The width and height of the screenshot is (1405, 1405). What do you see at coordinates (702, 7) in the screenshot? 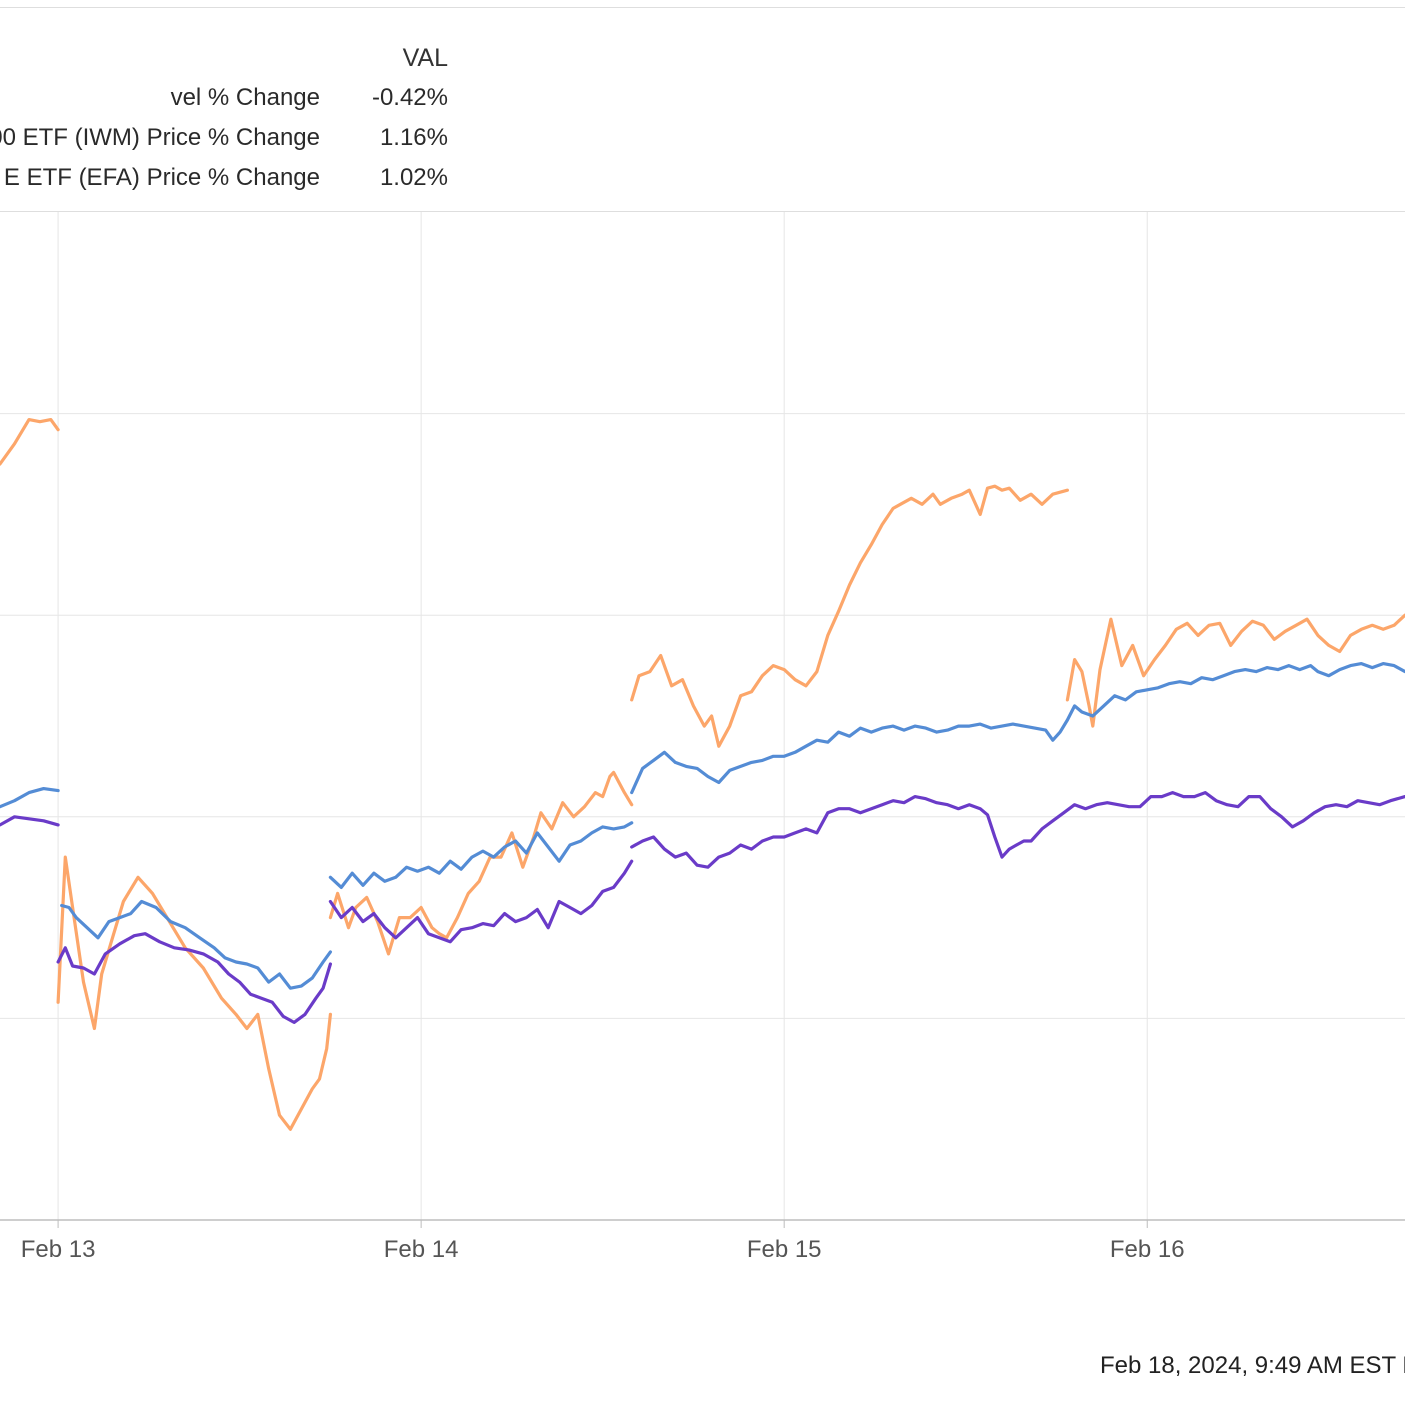
I see `top-divider` at bounding box center [702, 7].